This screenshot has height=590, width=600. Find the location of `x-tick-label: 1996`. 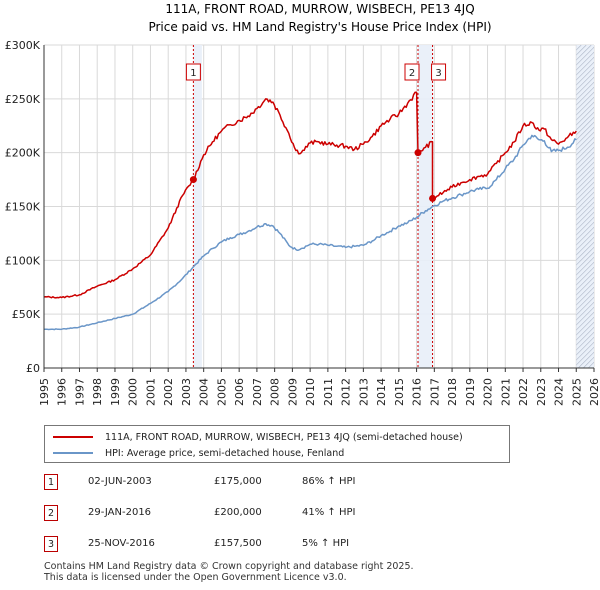

x-tick-label: 1996 is located at coordinates (62, 392).